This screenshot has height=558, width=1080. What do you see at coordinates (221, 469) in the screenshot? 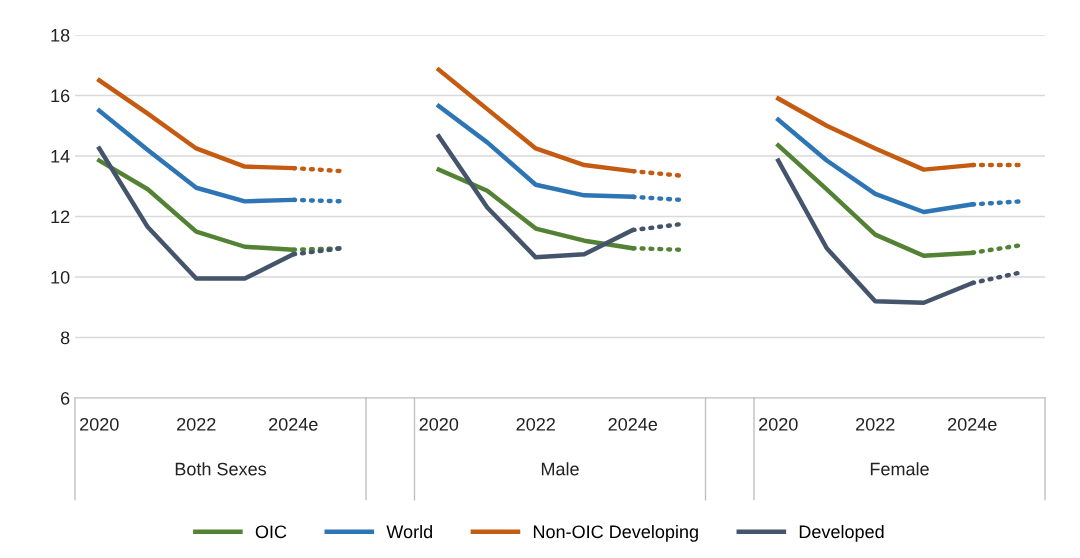
I see `text: Both Sexes` at bounding box center [221, 469].